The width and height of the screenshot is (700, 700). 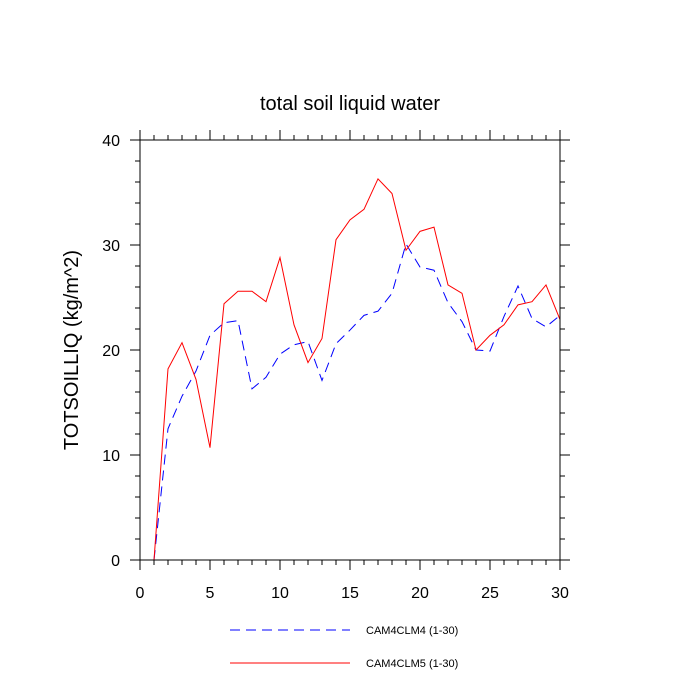 What do you see at coordinates (412, 664) in the screenshot?
I see `legend-label: CAM4CLM5 (1-30)` at bounding box center [412, 664].